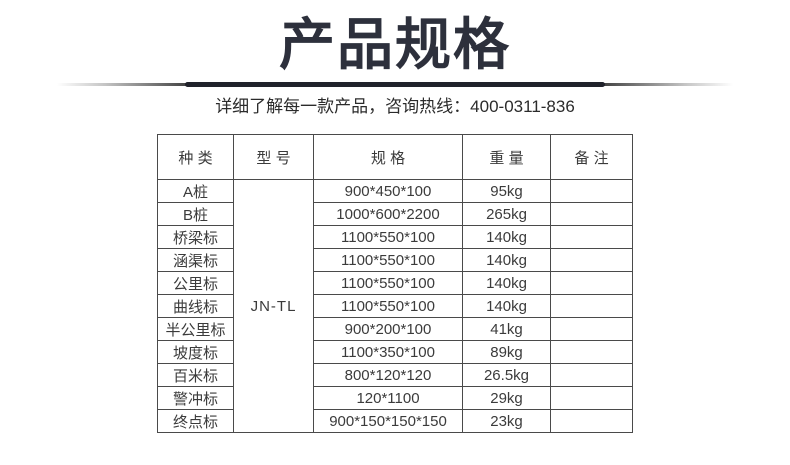 The height and width of the screenshot is (465, 790). I want to click on col-header-model: 型 号, so click(273, 157).